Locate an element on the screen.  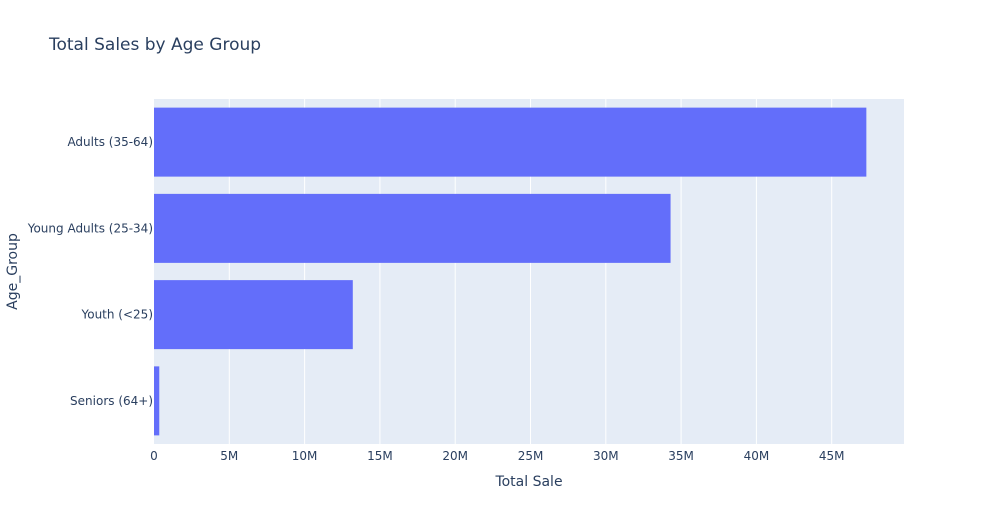
x-tick-label: 10M is located at coordinates (305, 456).